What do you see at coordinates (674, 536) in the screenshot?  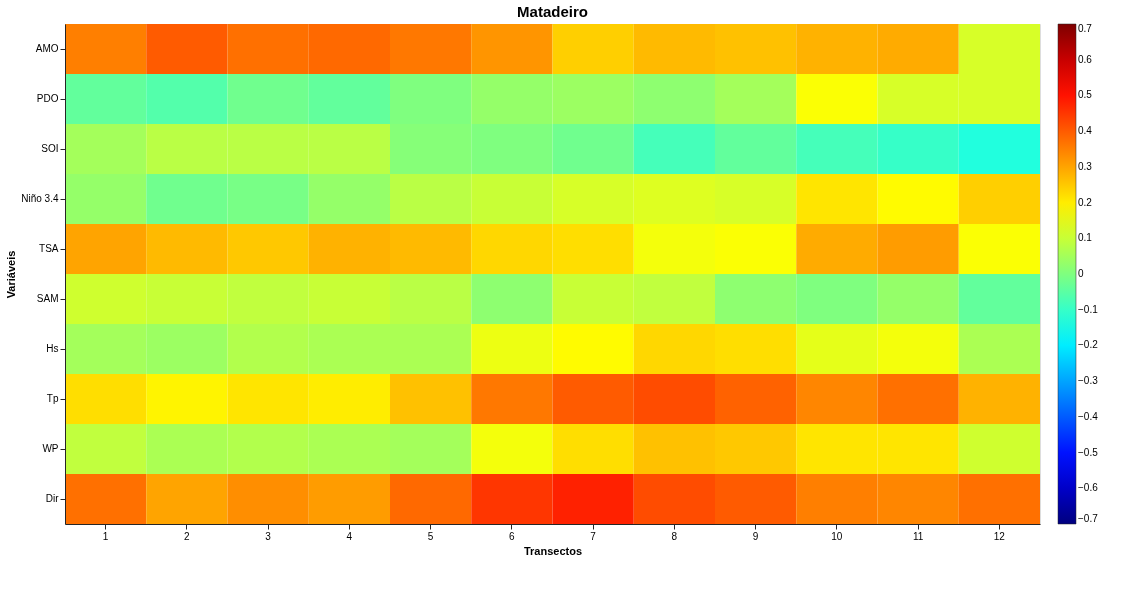 I see `x-tick-label: 8` at bounding box center [674, 536].